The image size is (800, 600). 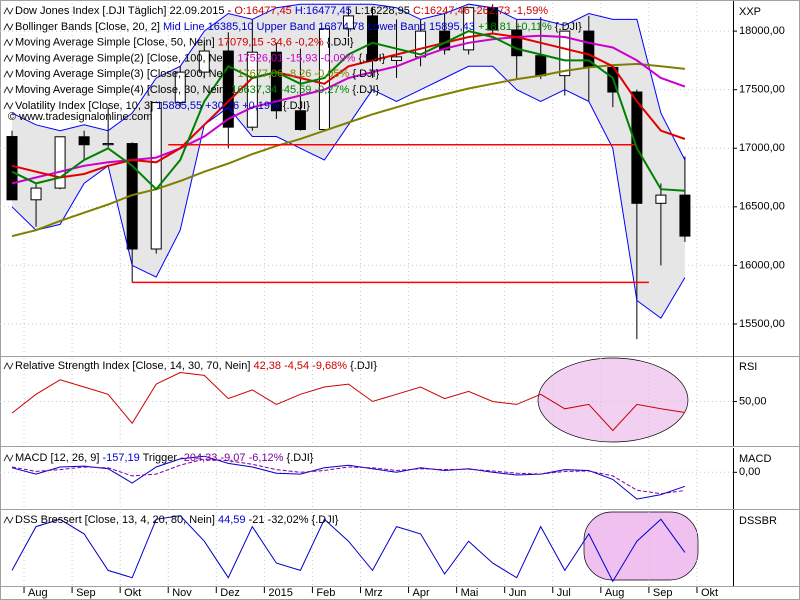 I want to click on x-tick-label: Feb, so click(x=325, y=593).